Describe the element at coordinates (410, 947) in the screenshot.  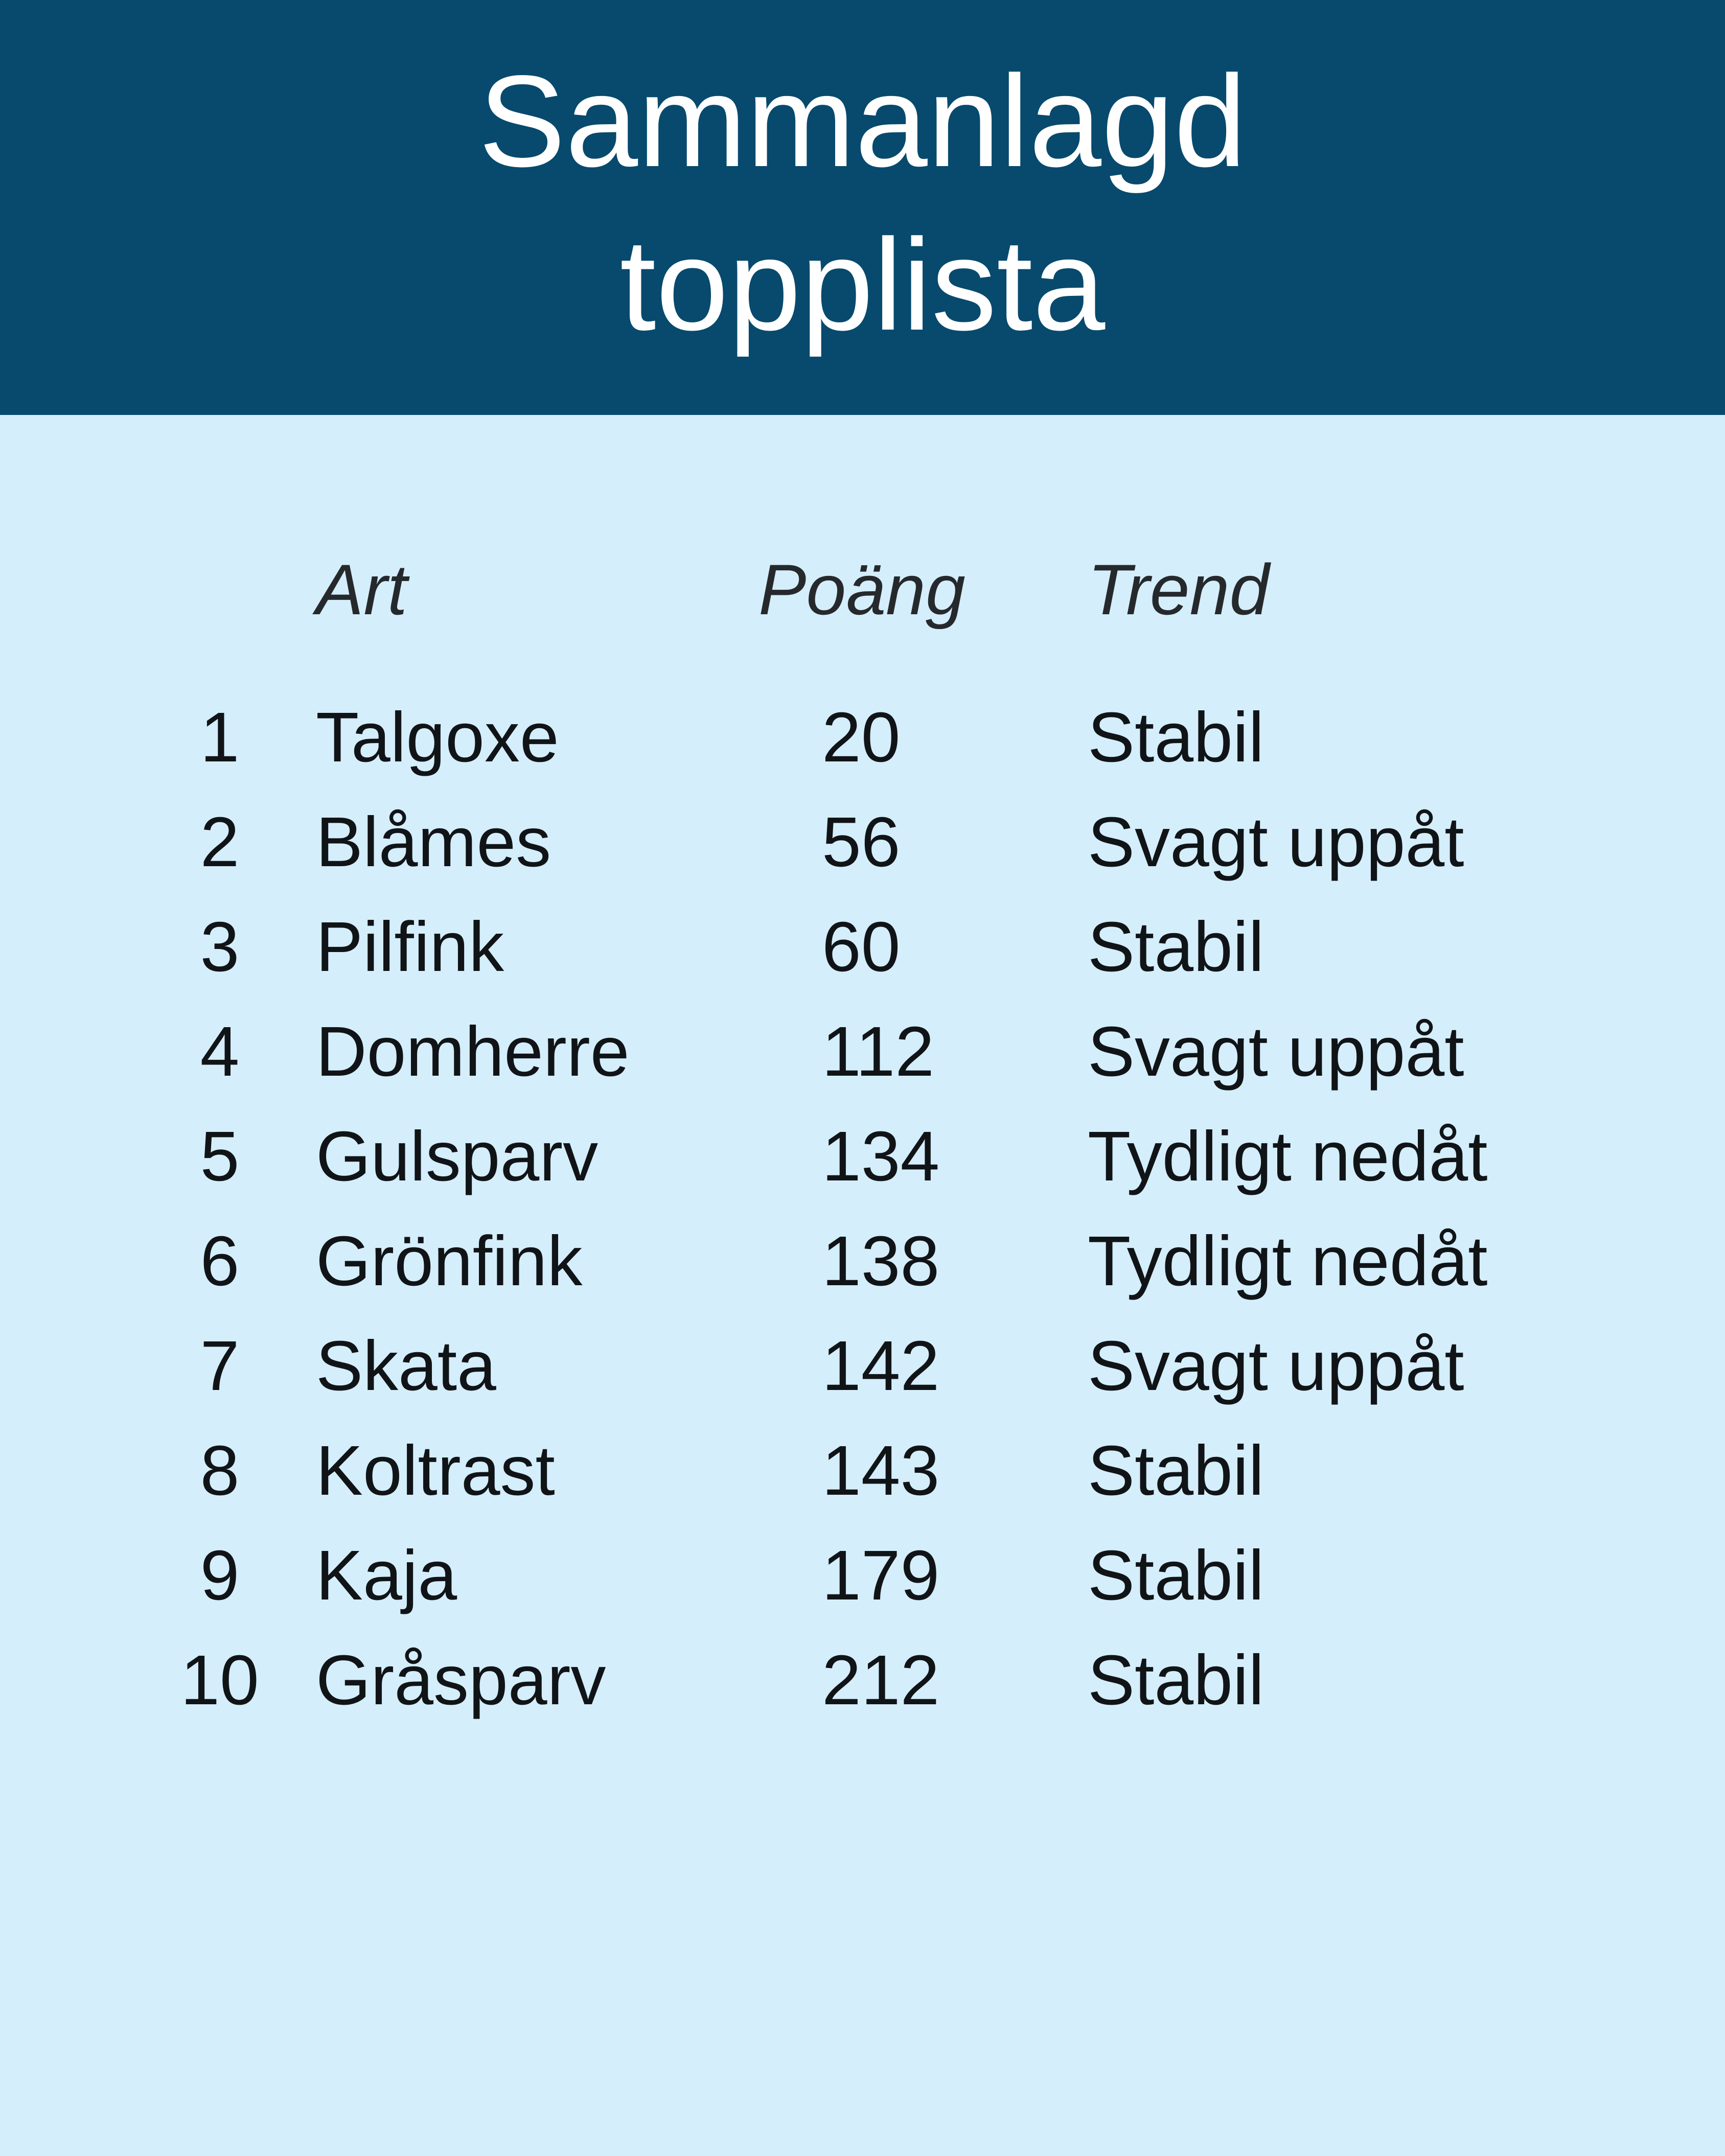
I see `species-cell: Pilfink` at that location.